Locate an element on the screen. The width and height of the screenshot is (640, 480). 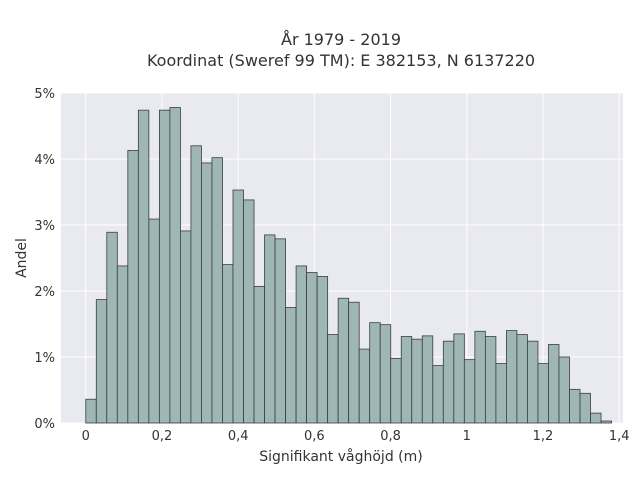
chart-title: År 1979 - 2019 is located at coordinates (341, 39).